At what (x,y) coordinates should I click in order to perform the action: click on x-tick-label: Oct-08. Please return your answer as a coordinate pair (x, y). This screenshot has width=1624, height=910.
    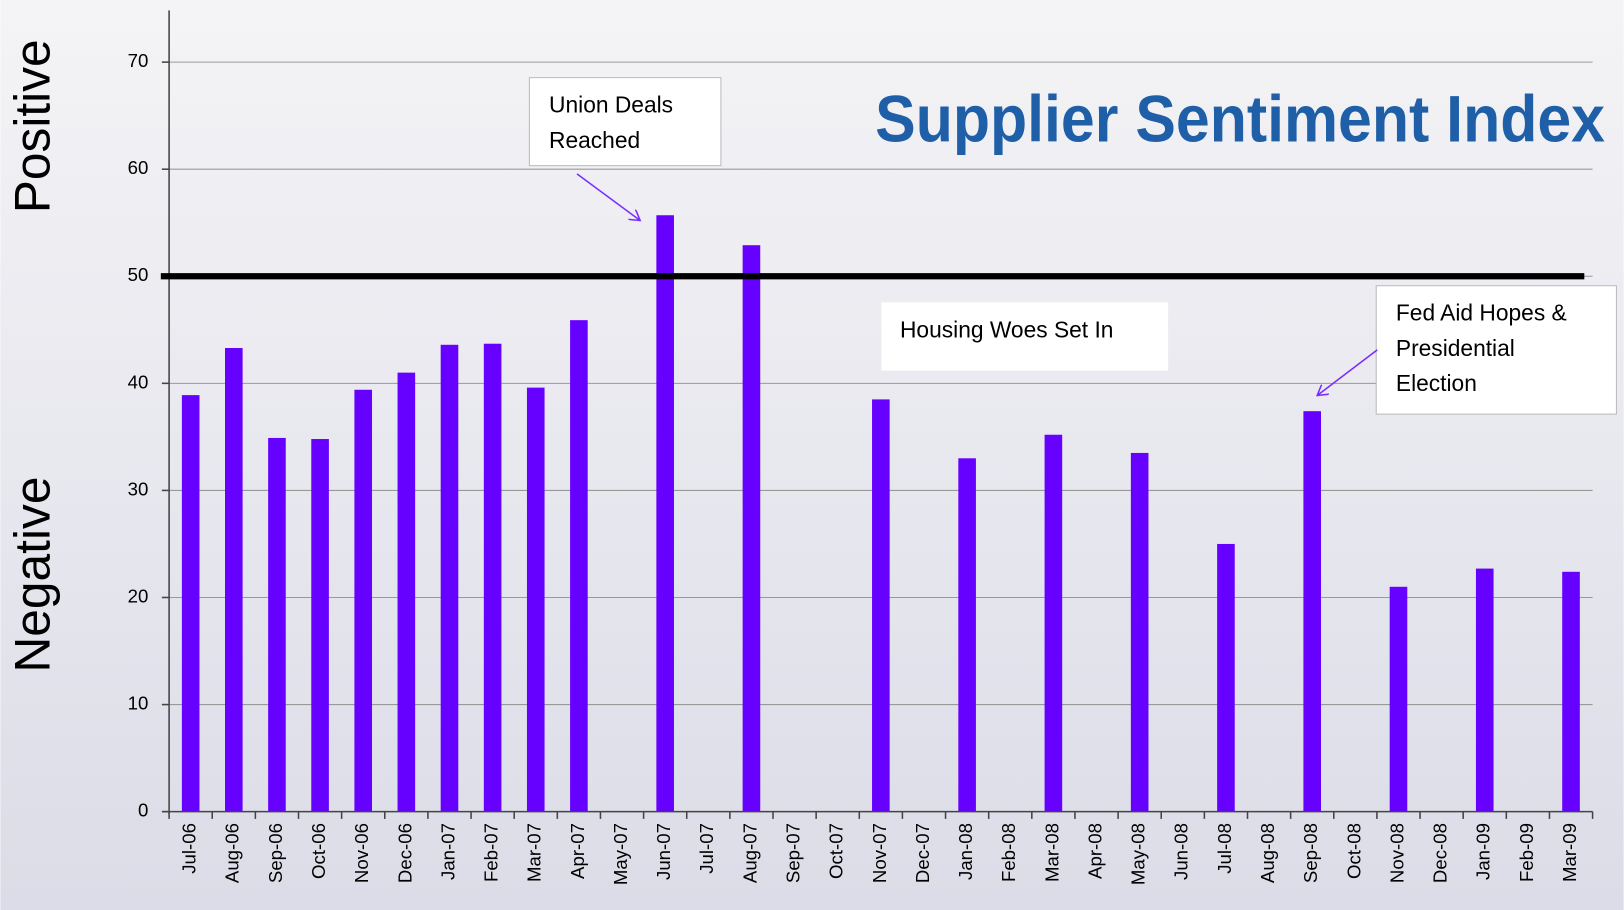
    Looking at the image, I should click on (1353, 851).